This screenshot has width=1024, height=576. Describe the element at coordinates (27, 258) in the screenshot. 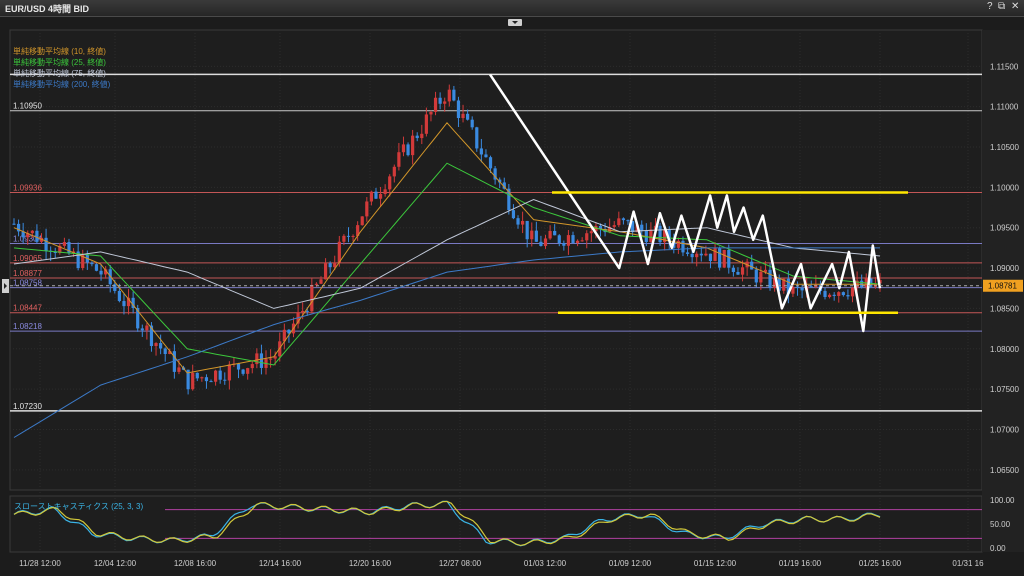

I see `level-label: 1.09065` at that location.